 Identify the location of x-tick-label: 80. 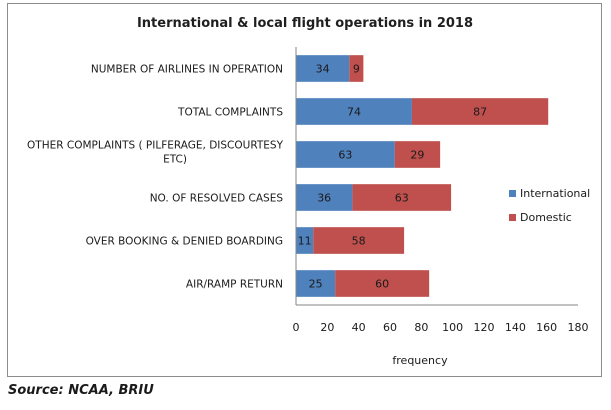
(421, 327).